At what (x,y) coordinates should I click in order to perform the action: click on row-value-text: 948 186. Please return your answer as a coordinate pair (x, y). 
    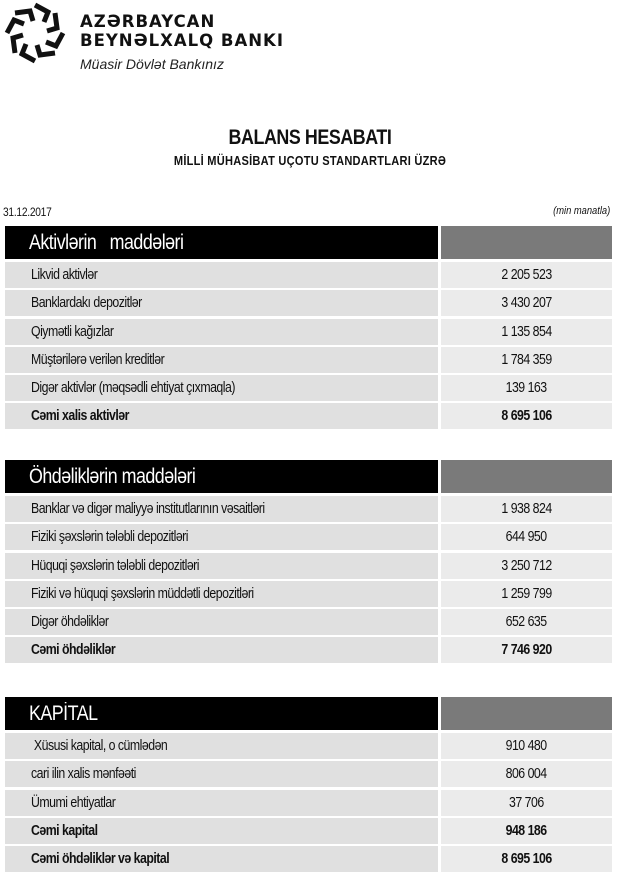
    Looking at the image, I should click on (526, 830).